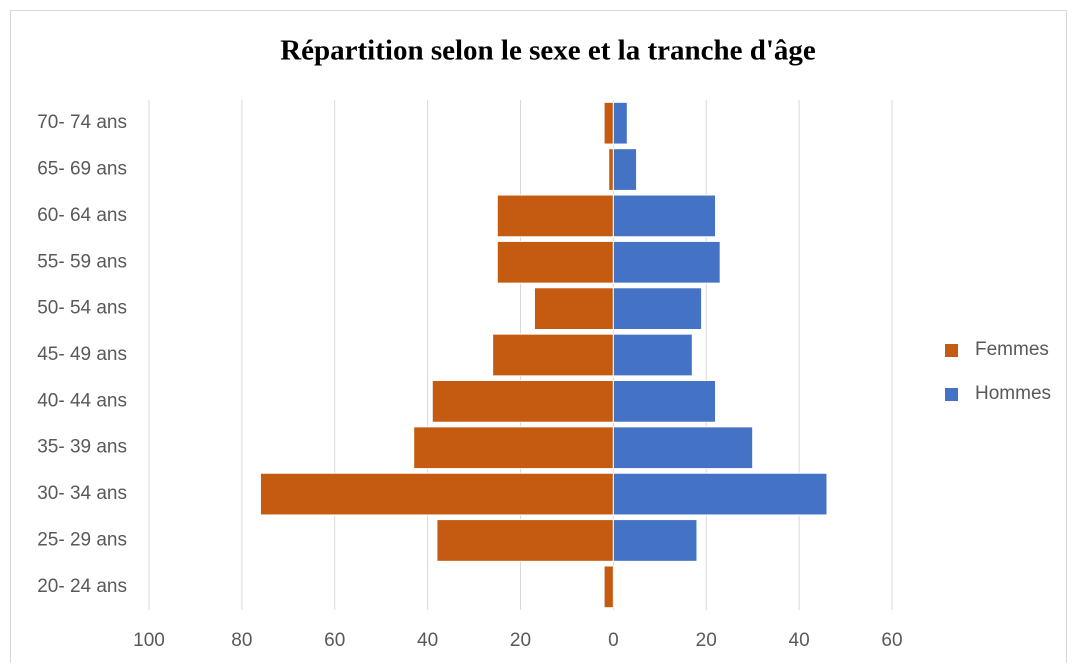  Describe the element at coordinates (82, 215) in the screenshot. I see `y-tick-label: 60- 64 ans` at that location.